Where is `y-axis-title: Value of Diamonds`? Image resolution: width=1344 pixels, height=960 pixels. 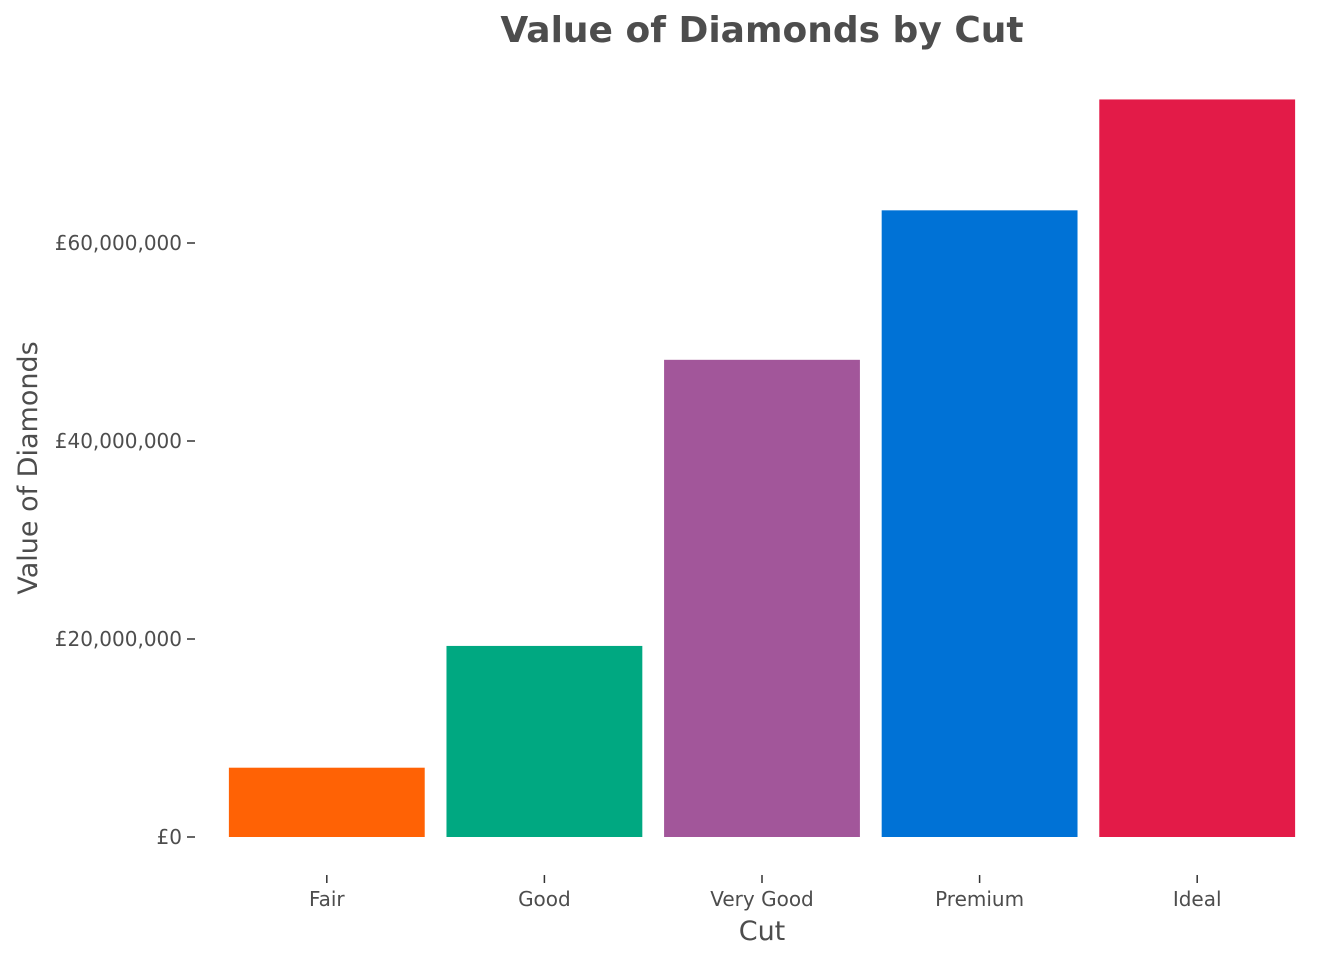 y-axis-title: Value of Diamonds is located at coordinates (28, 467).